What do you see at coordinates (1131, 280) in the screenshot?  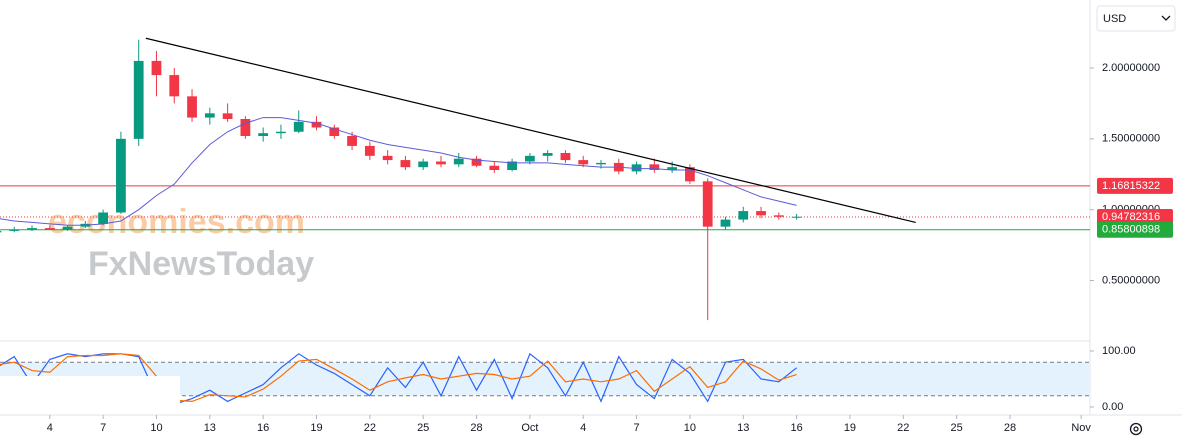 I see `y-tick-label: 0.50000000` at bounding box center [1131, 280].